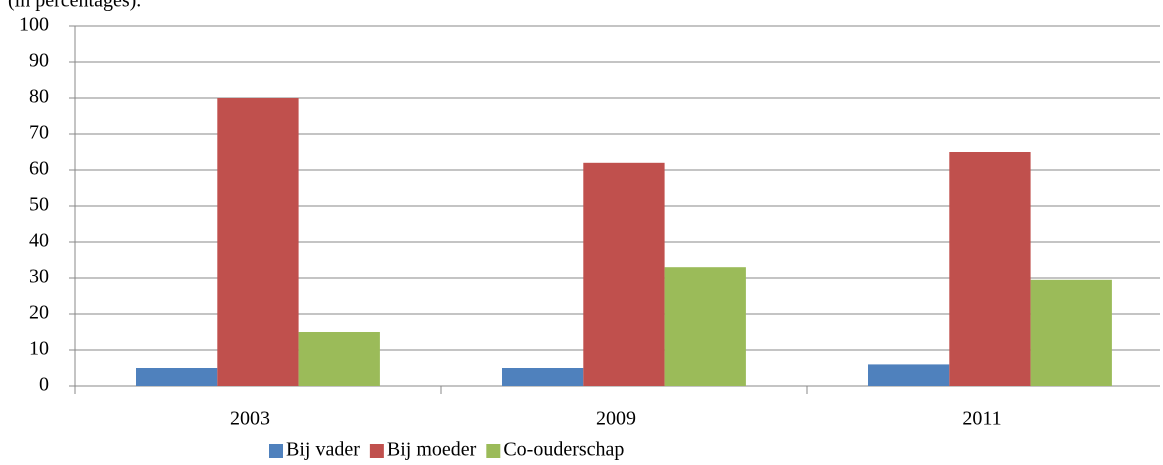 The width and height of the screenshot is (1163, 465). What do you see at coordinates (39, 277) in the screenshot?
I see `y-tick-label: 30` at bounding box center [39, 277].